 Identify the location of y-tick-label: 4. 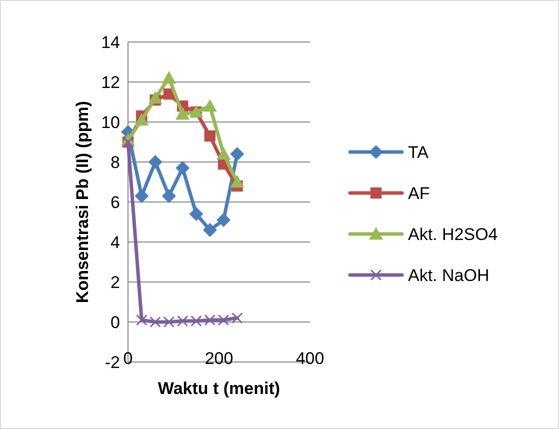
(115, 242).